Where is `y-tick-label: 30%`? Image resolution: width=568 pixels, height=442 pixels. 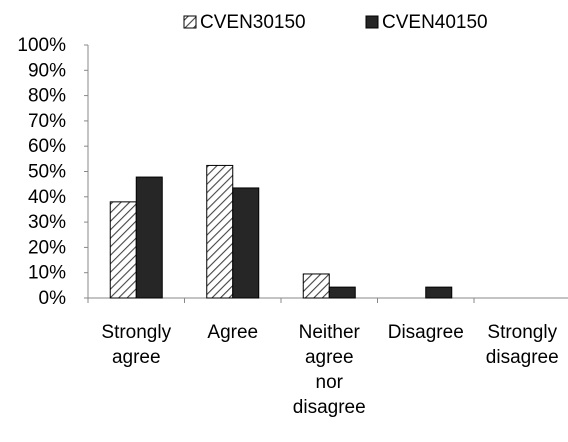 y-tick-label: 30% is located at coordinates (47, 222).